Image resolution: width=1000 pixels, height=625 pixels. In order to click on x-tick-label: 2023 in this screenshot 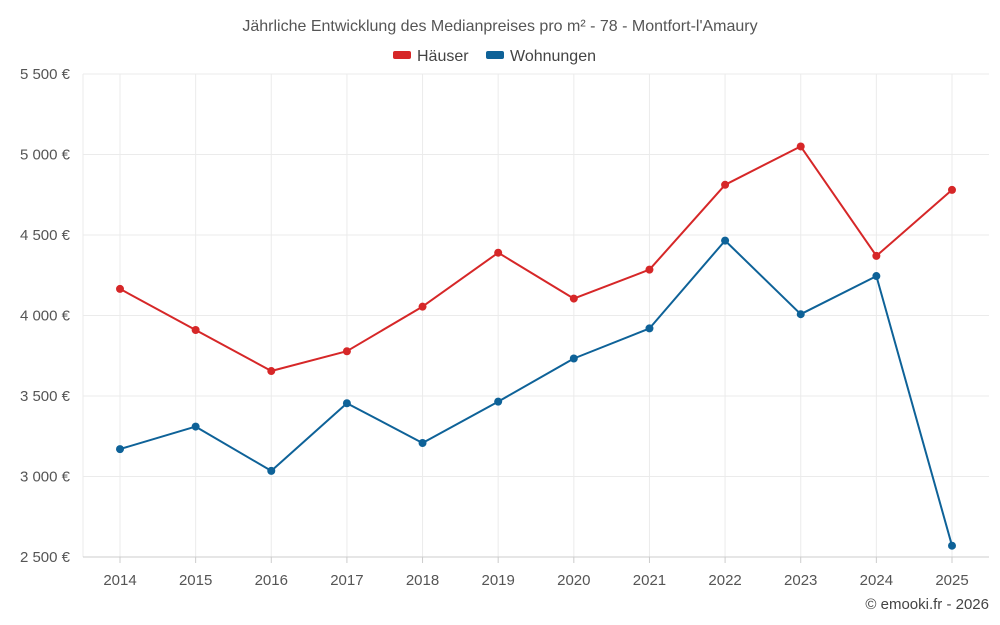, I will do `click(800, 580)`.